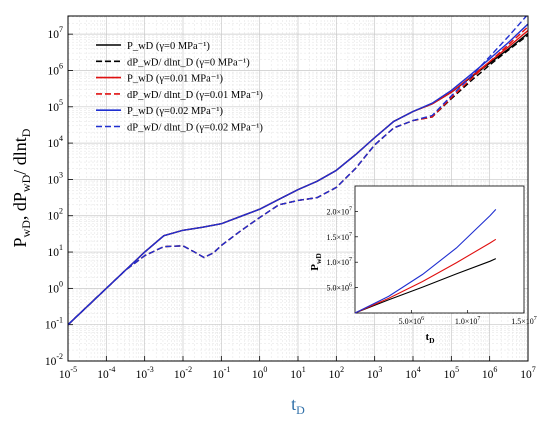 This screenshot has width=550, height=421. What do you see at coordinates (413, 373) in the screenshot?
I see `x-tick-label: 10⁴` at bounding box center [413, 373].